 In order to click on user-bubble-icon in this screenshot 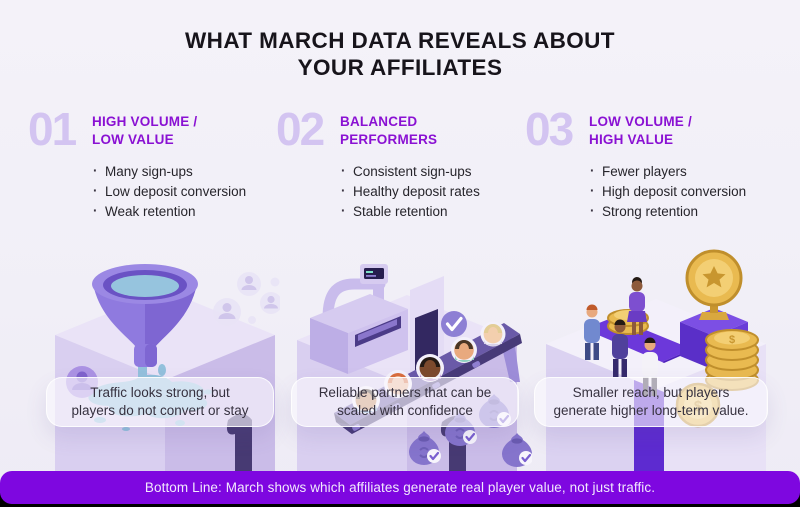, I will do `click(246, 299)`.